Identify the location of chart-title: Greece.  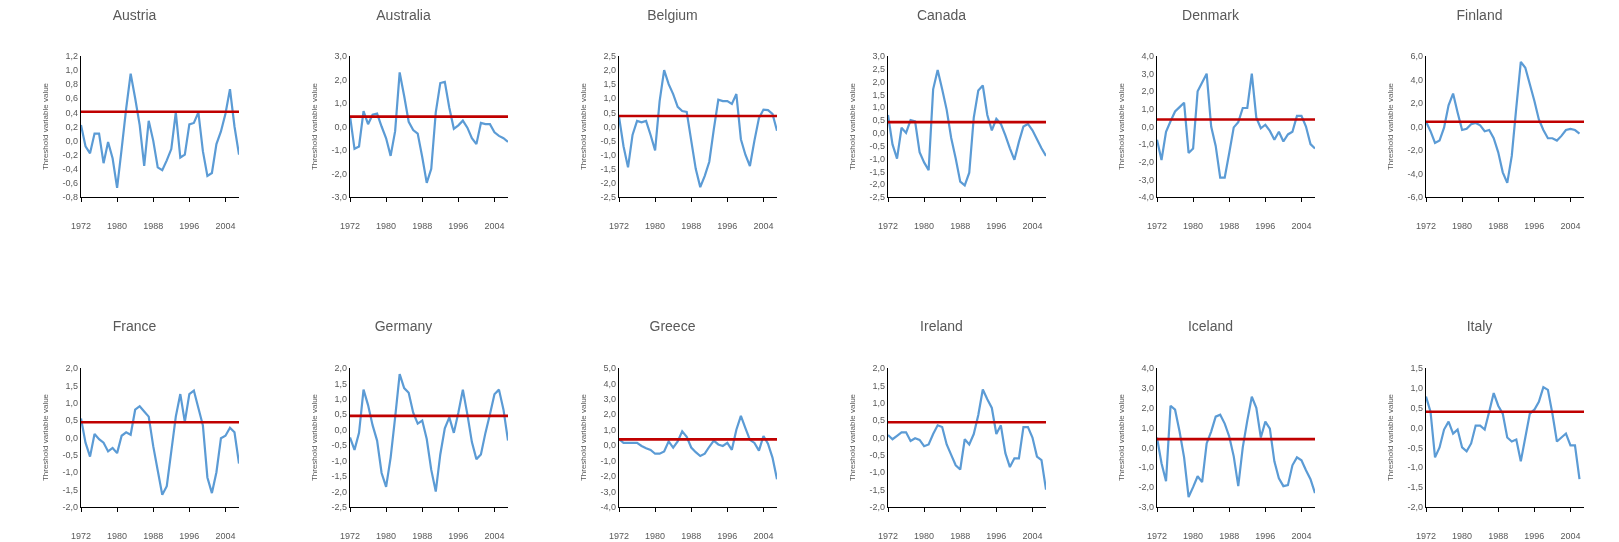
(672, 325).